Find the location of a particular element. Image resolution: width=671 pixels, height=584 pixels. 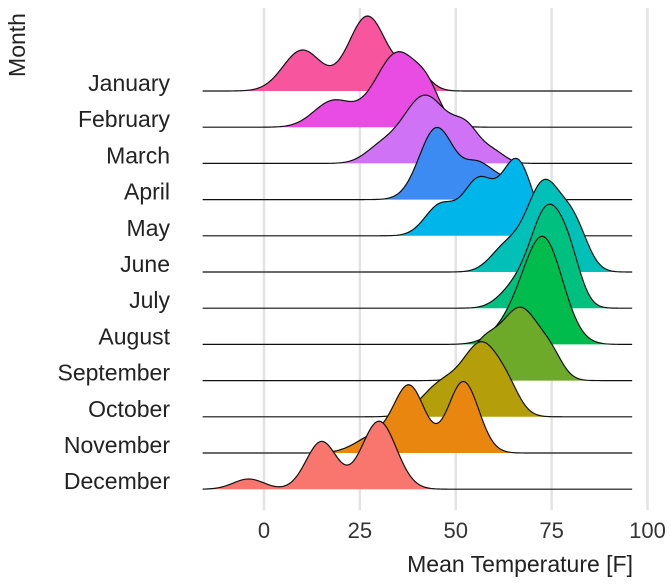

ridge-june is located at coordinates (417, 225).